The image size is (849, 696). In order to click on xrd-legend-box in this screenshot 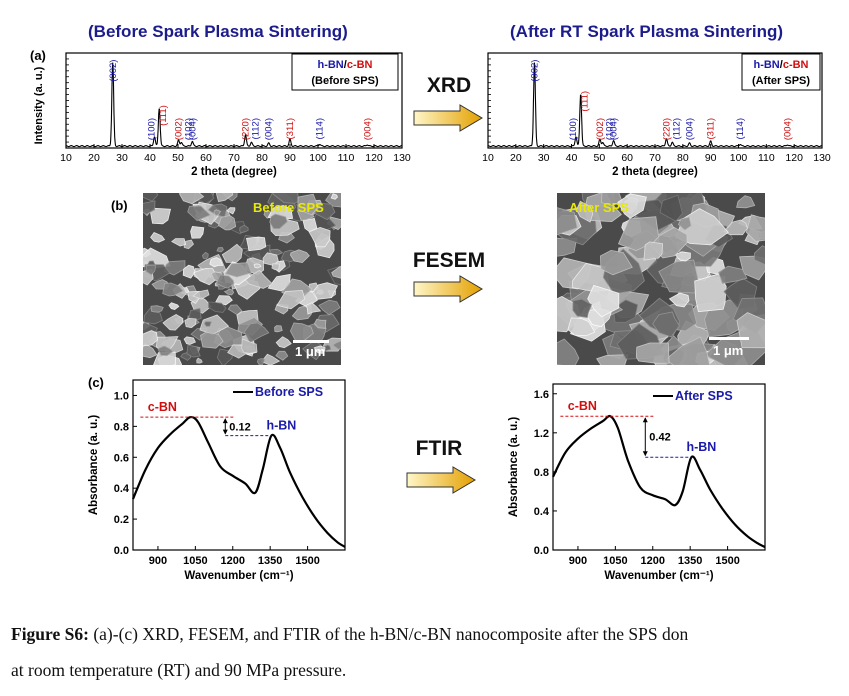, I will do `click(345, 72)`.